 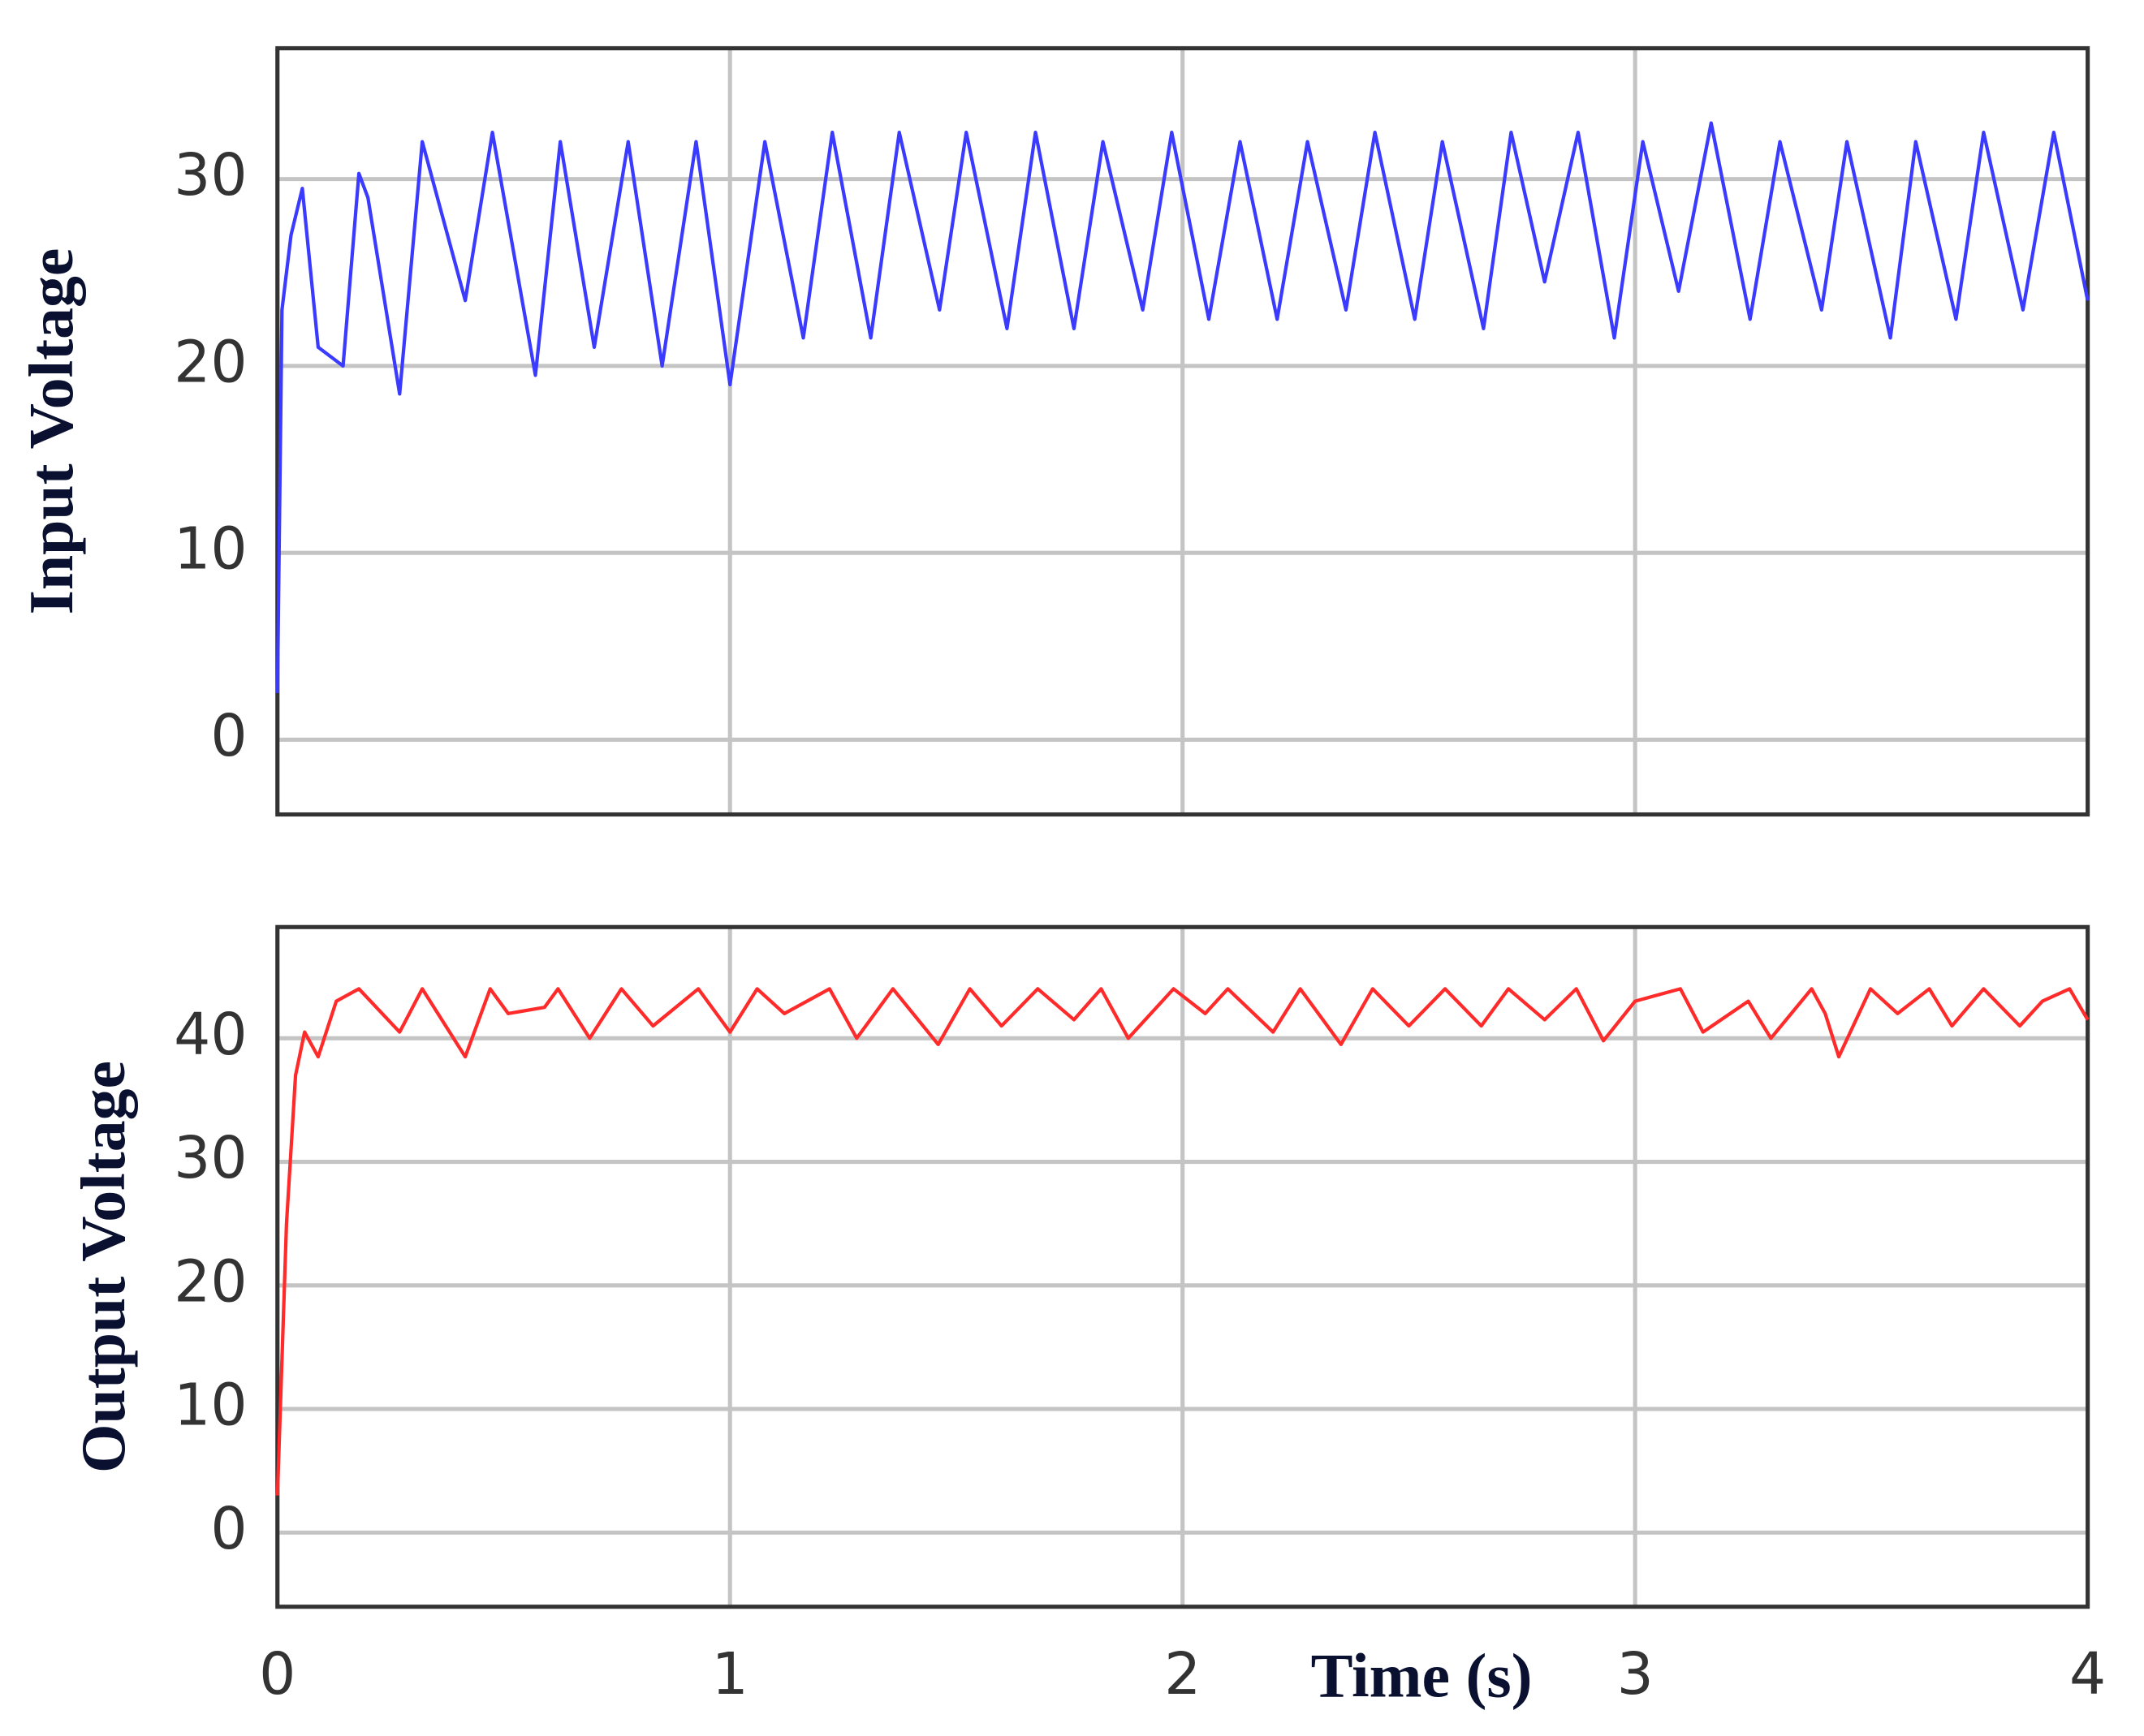 I want to click on x-tick-label: 1, so click(x=730, y=1674).